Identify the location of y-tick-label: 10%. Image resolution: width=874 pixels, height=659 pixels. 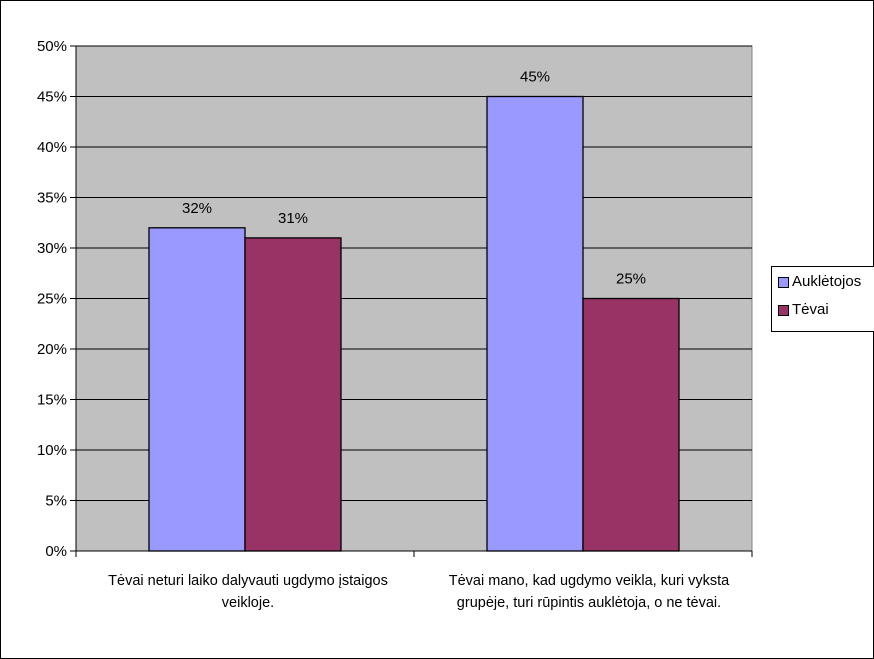
(52, 450).